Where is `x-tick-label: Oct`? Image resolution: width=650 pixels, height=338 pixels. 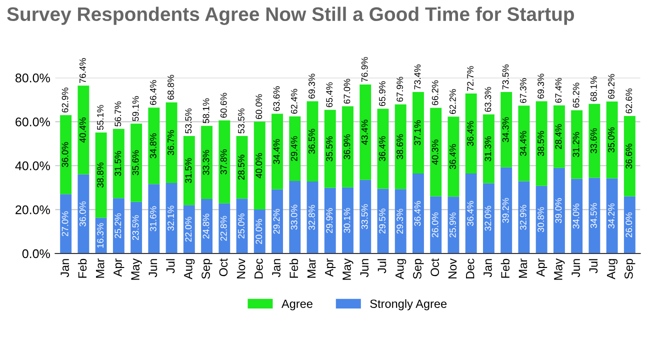
x-tick-label: Oct is located at coordinates (223, 267).